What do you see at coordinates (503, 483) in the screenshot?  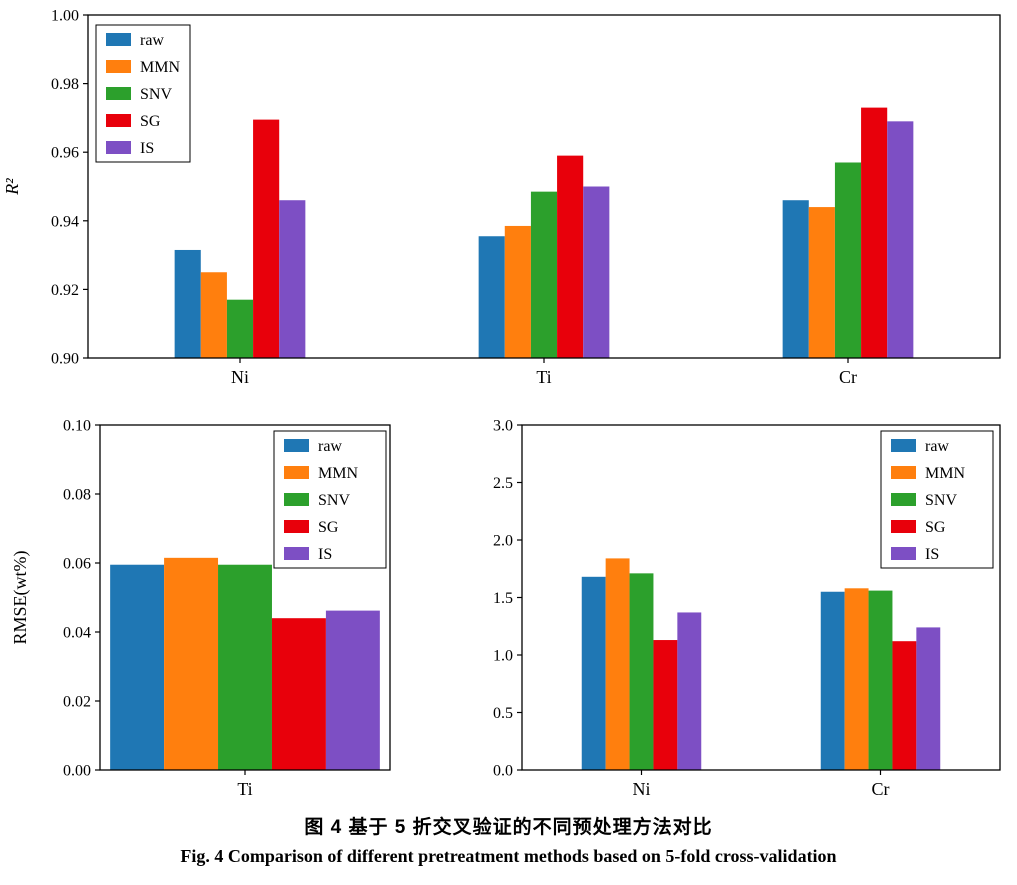 I see `y-tick-label: 2.5` at bounding box center [503, 483].